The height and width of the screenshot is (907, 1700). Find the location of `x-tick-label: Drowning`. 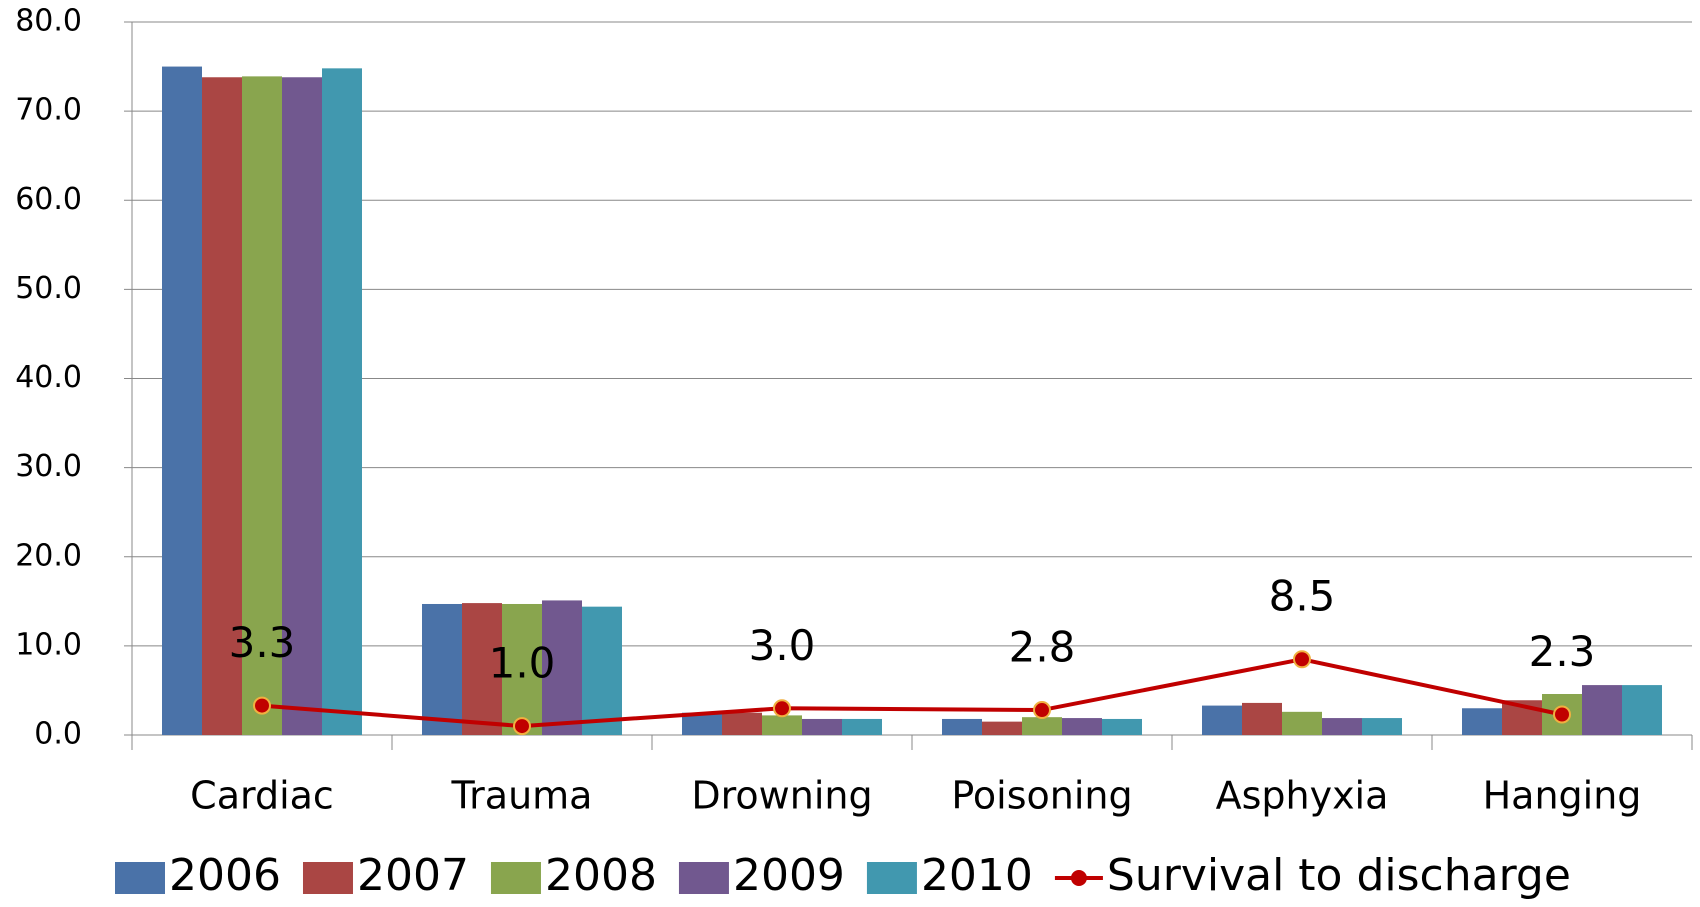

x-tick-label: Drowning is located at coordinates (781, 796).